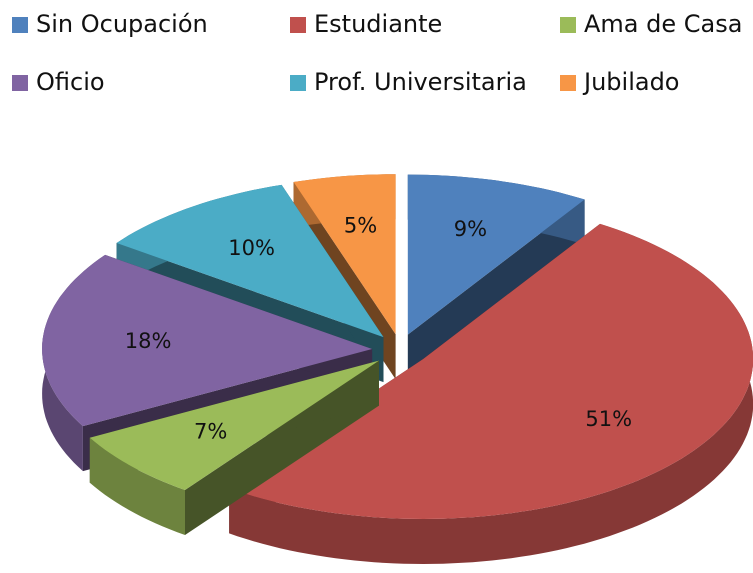  I want to click on legend-label: Prof. Universitaria, so click(420, 82).